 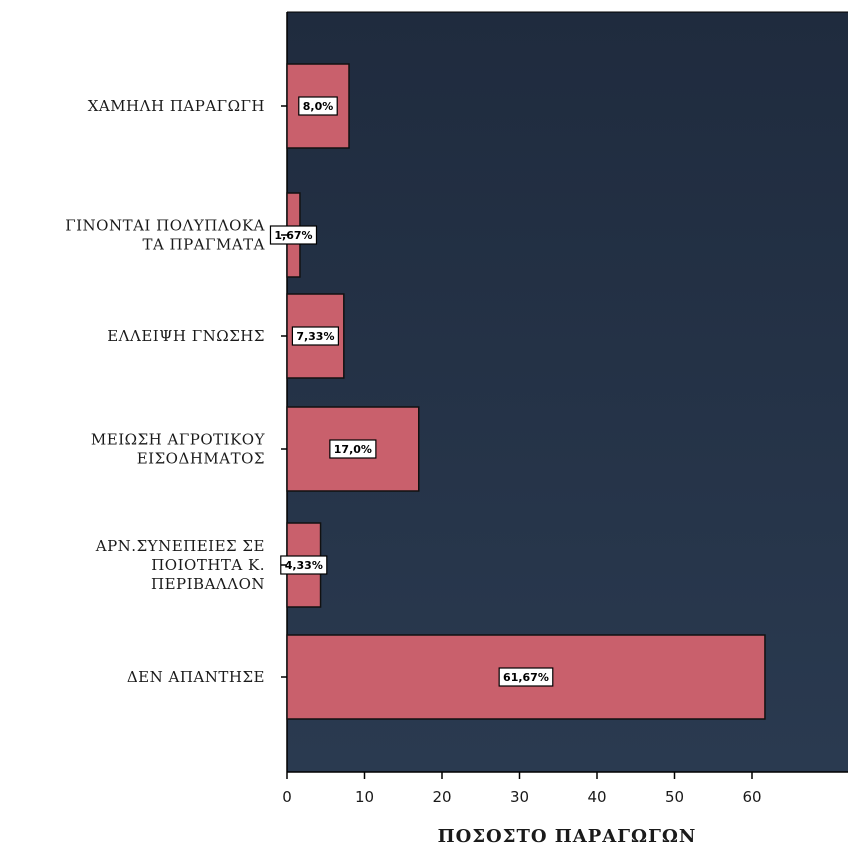 What do you see at coordinates (178, 440) in the screenshot?
I see `category-label-3-0: ΜΕΙΩΣΗ ΑΓΡΟΤΙΚΟΥ` at bounding box center [178, 440].